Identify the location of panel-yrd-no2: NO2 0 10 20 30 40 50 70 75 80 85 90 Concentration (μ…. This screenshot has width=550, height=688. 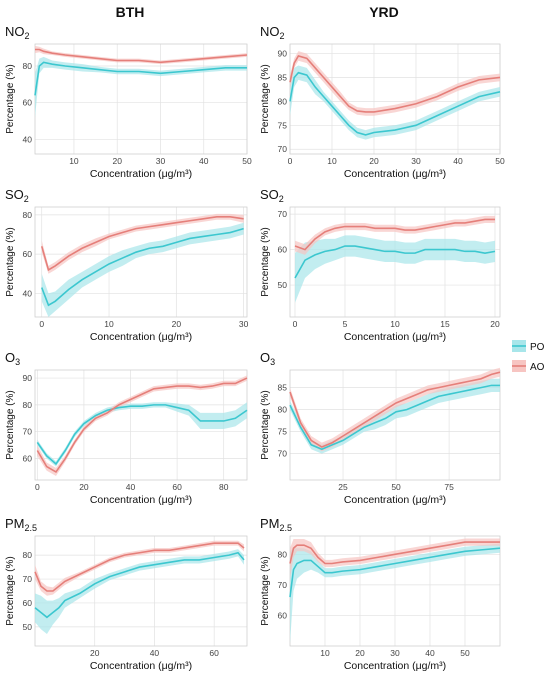
(382, 102).